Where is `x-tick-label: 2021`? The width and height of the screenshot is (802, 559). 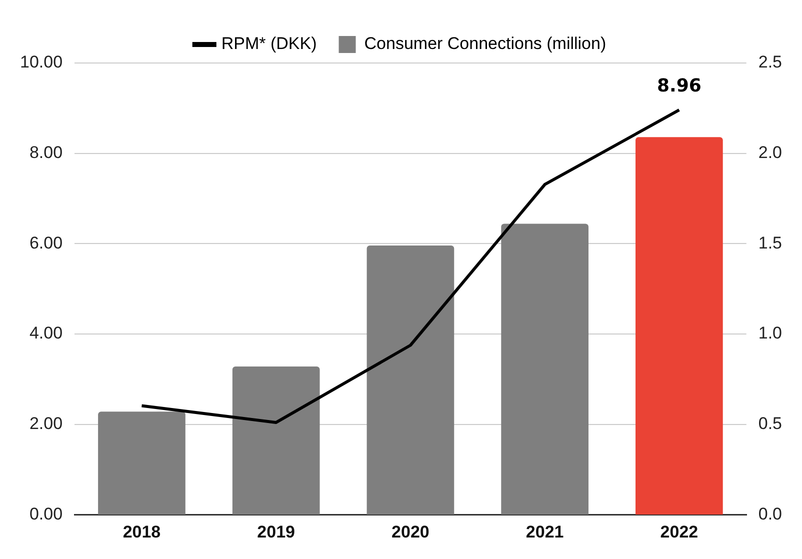 x-tick-label: 2021 is located at coordinates (545, 532).